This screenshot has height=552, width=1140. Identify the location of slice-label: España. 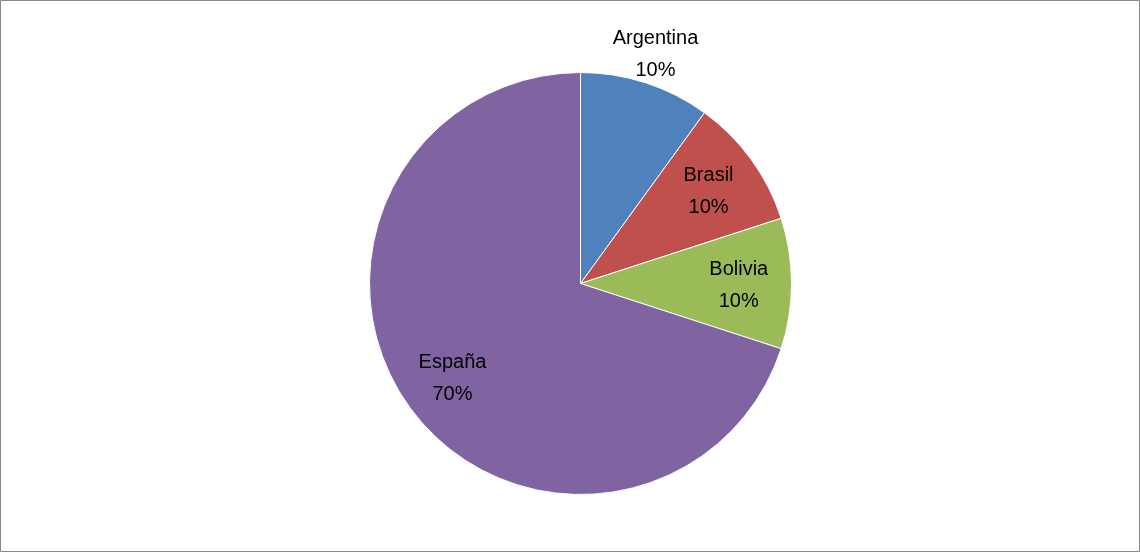
(453, 360).